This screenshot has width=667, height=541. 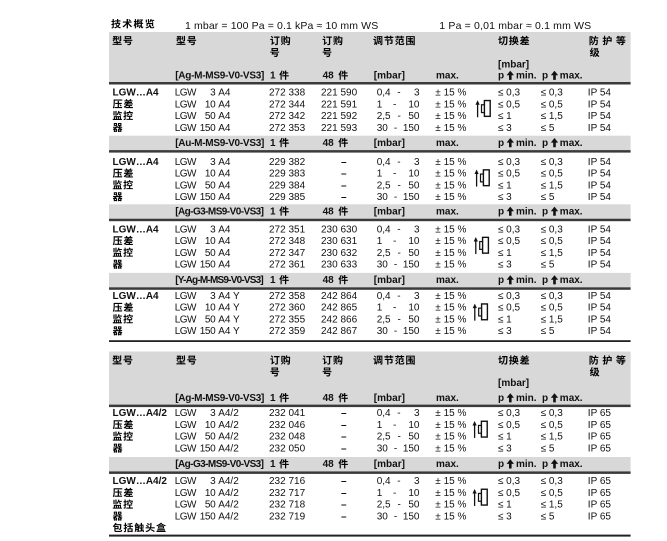 What do you see at coordinates (287, 253) in the screenshot?
I see `svg-text: 272 347` at bounding box center [287, 253].